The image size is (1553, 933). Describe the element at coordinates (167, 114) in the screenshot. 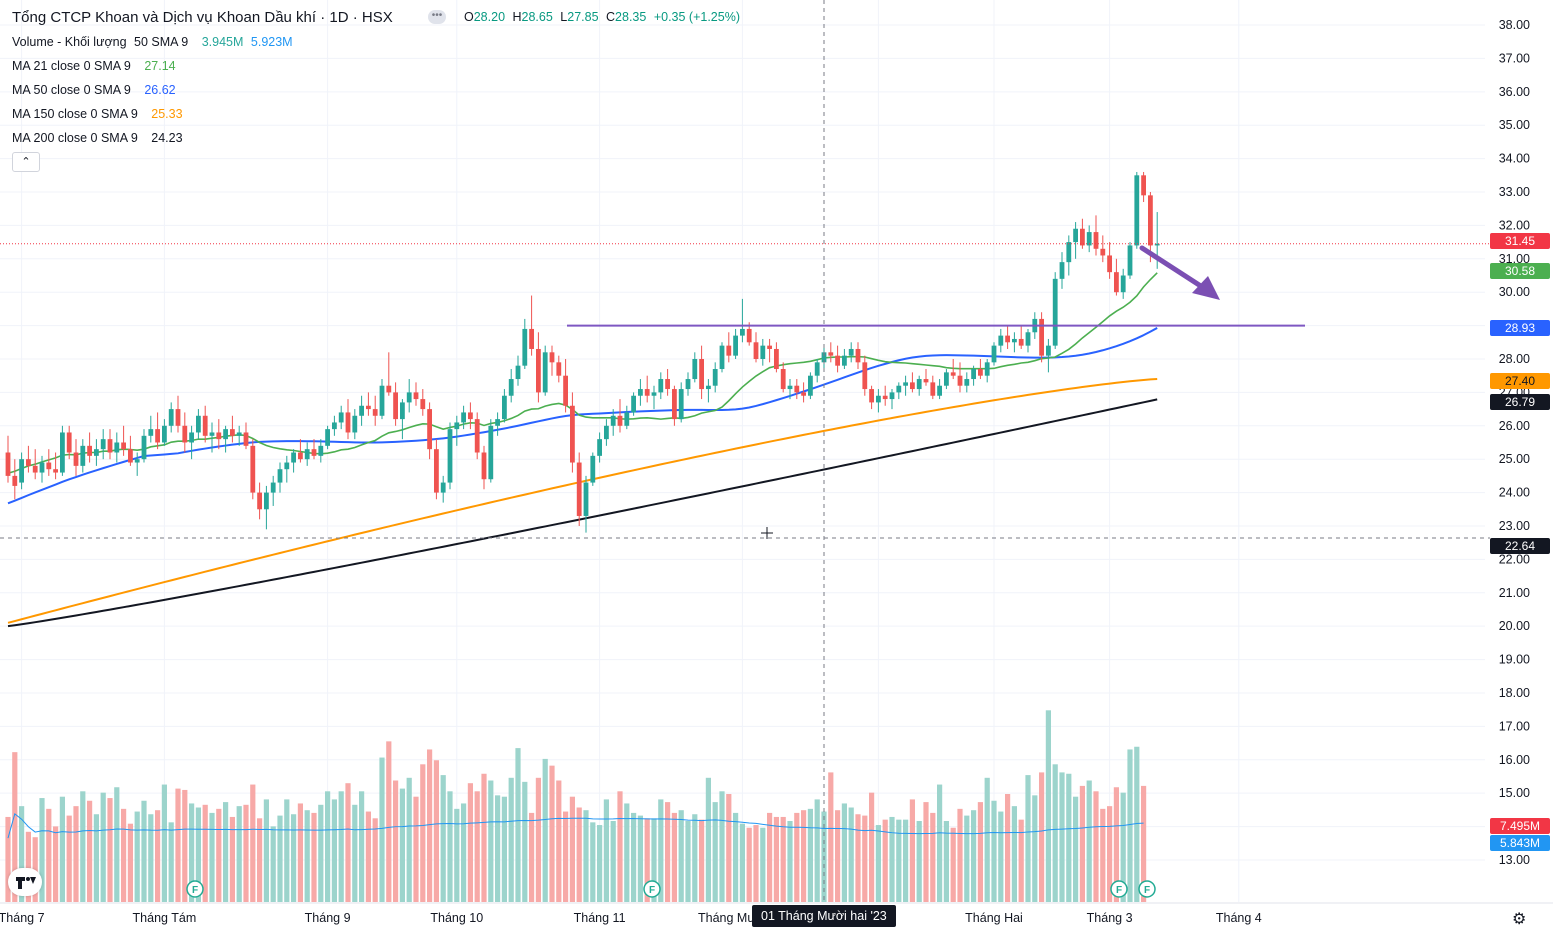

I see `ma150-value: 25.33` at that location.